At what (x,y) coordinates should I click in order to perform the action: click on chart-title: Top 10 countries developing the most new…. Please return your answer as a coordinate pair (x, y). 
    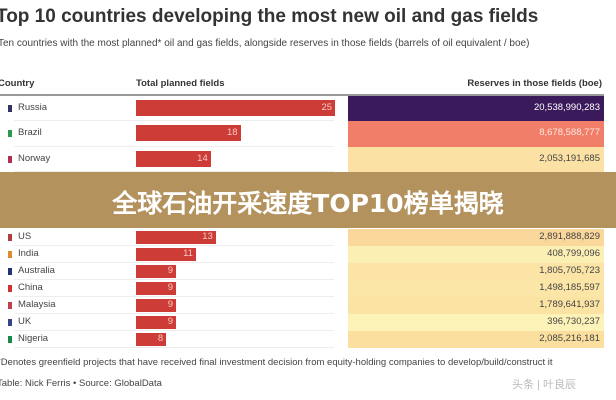
    Looking at the image, I should click on (269, 16).